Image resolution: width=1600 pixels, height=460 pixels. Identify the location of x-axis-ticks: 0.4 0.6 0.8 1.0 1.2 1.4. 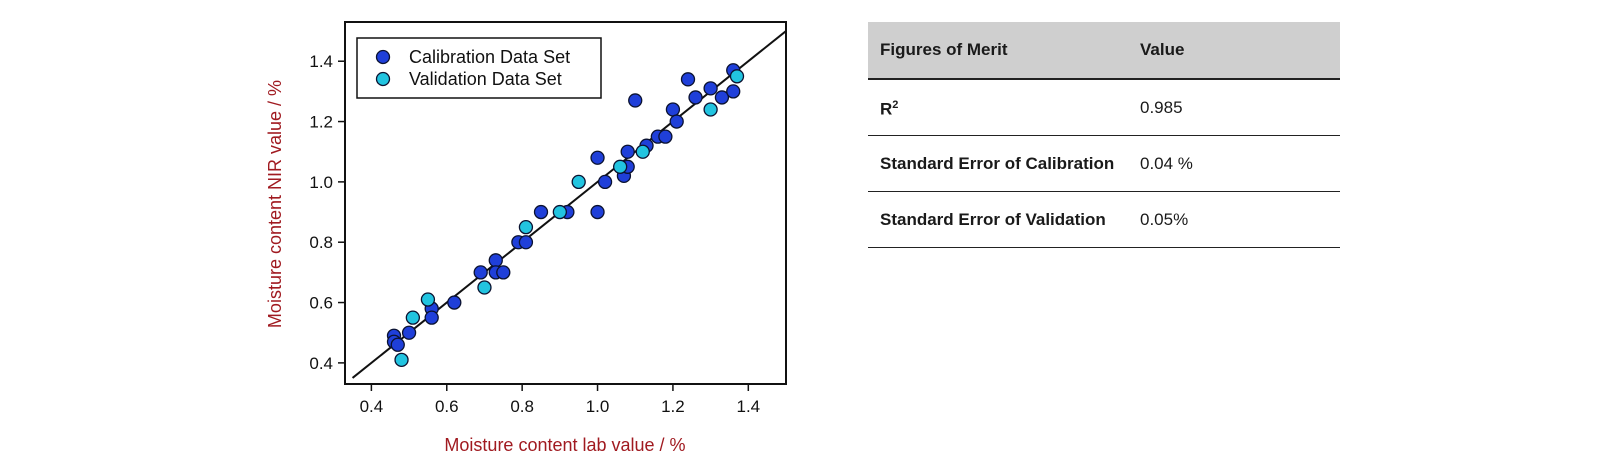
(560, 400).